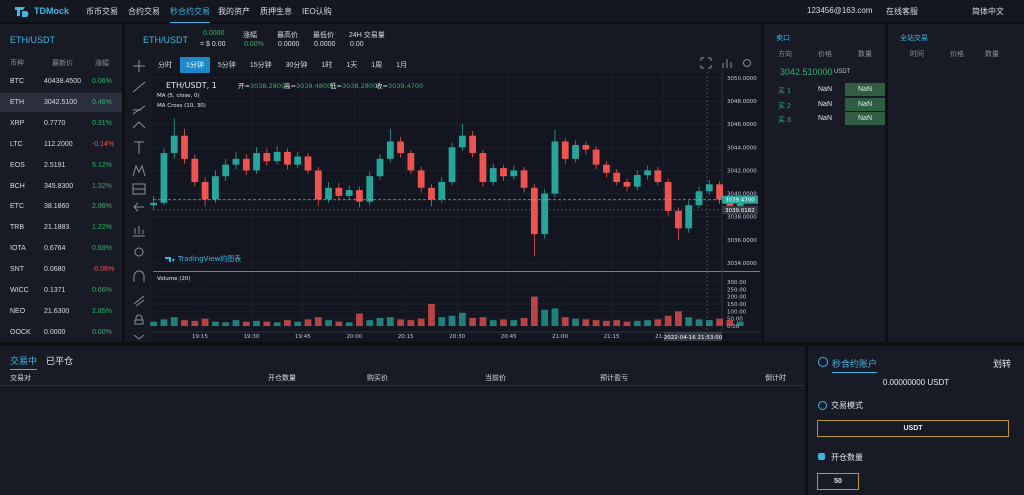  I want to click on nav-item: 质押生息, so click(276, 11).